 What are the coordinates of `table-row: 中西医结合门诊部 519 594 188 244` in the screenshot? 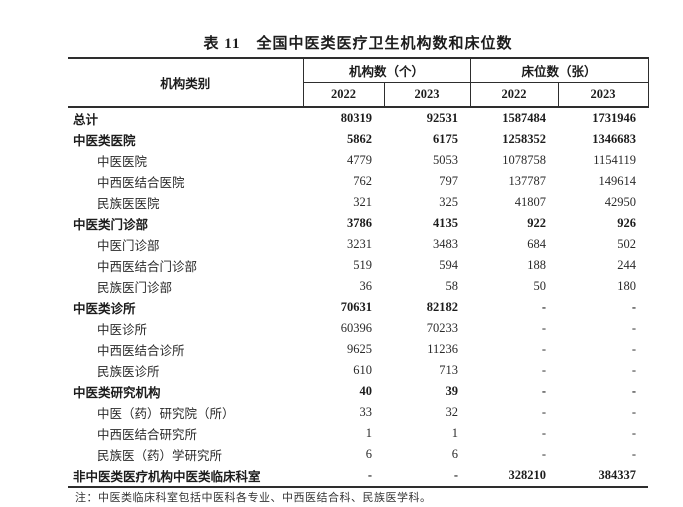 It's located at (358, 265).